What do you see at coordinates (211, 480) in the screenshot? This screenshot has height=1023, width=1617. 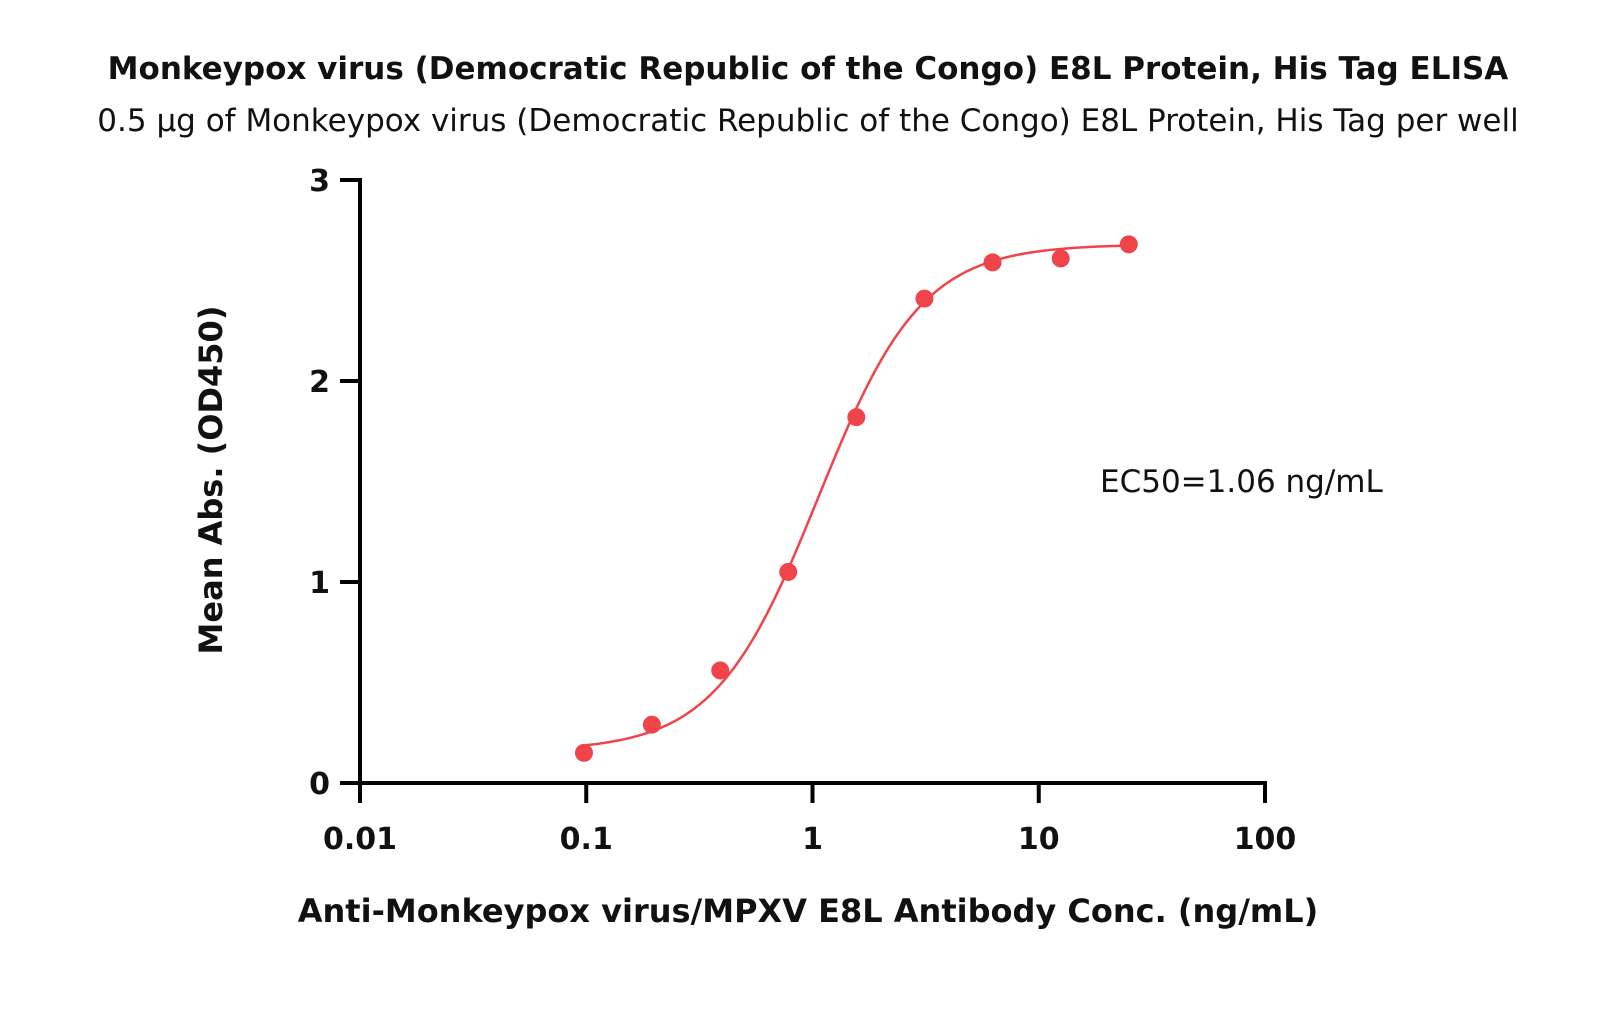 I see `y-axis-label: Mean Abs. (OD450)` at bounding box center [211, 480].